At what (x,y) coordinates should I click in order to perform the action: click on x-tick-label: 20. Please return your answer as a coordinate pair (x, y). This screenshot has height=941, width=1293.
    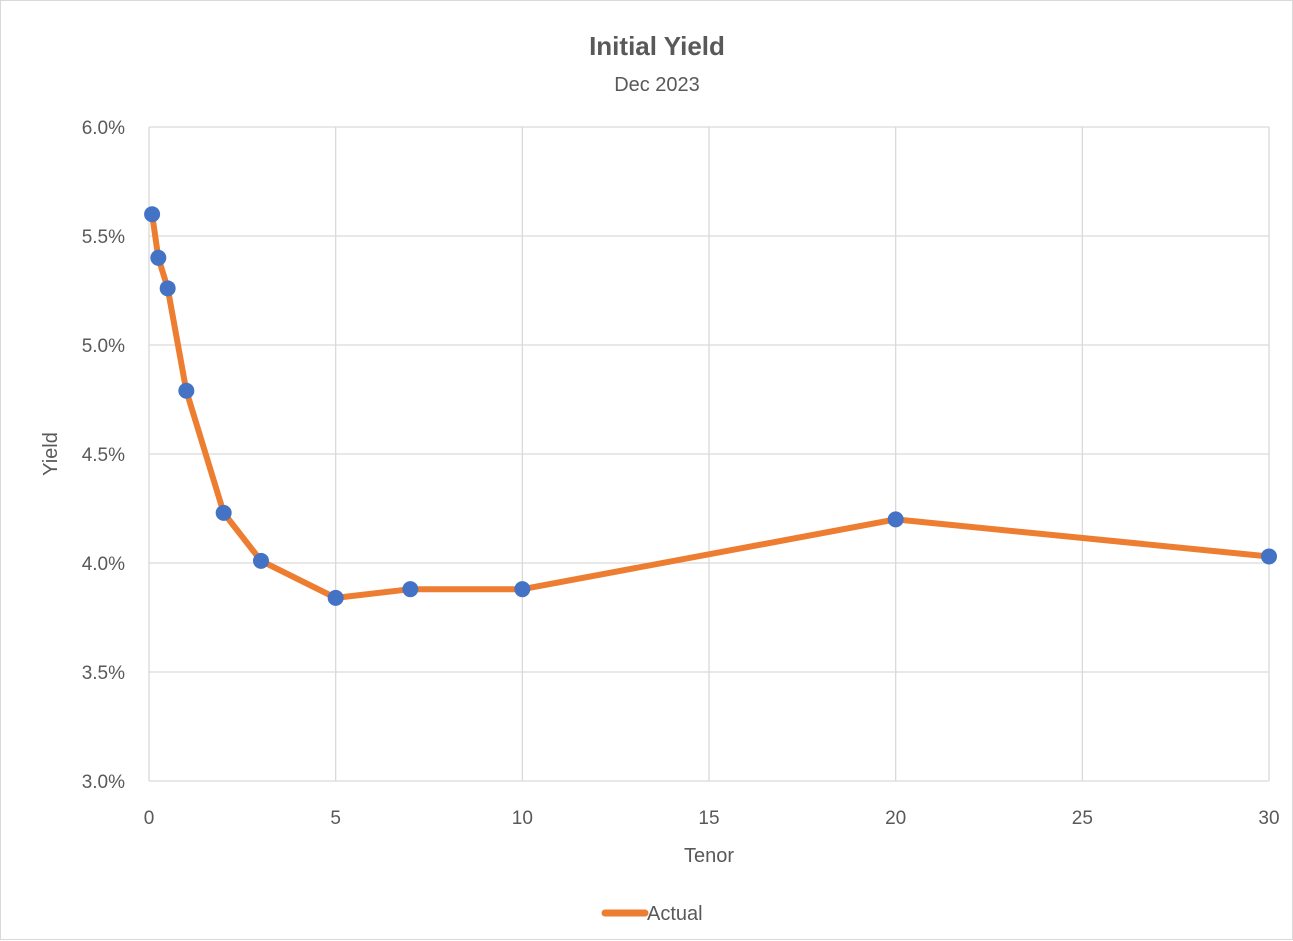
    Looking at the image, I should click on (895, 818).